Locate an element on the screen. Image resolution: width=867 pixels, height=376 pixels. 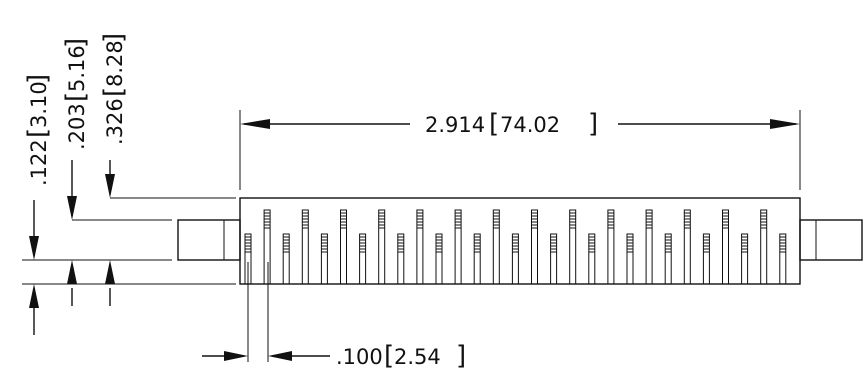
height-a-label: .122 [ 3.10 ] is located at coordinates (38, 130).